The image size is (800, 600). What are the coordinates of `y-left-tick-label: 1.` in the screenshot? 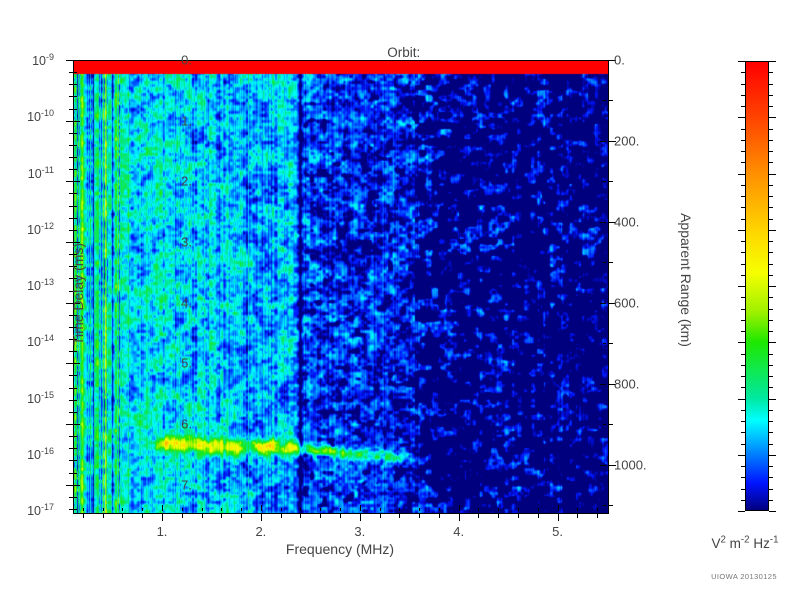 It's located at (186, 121).